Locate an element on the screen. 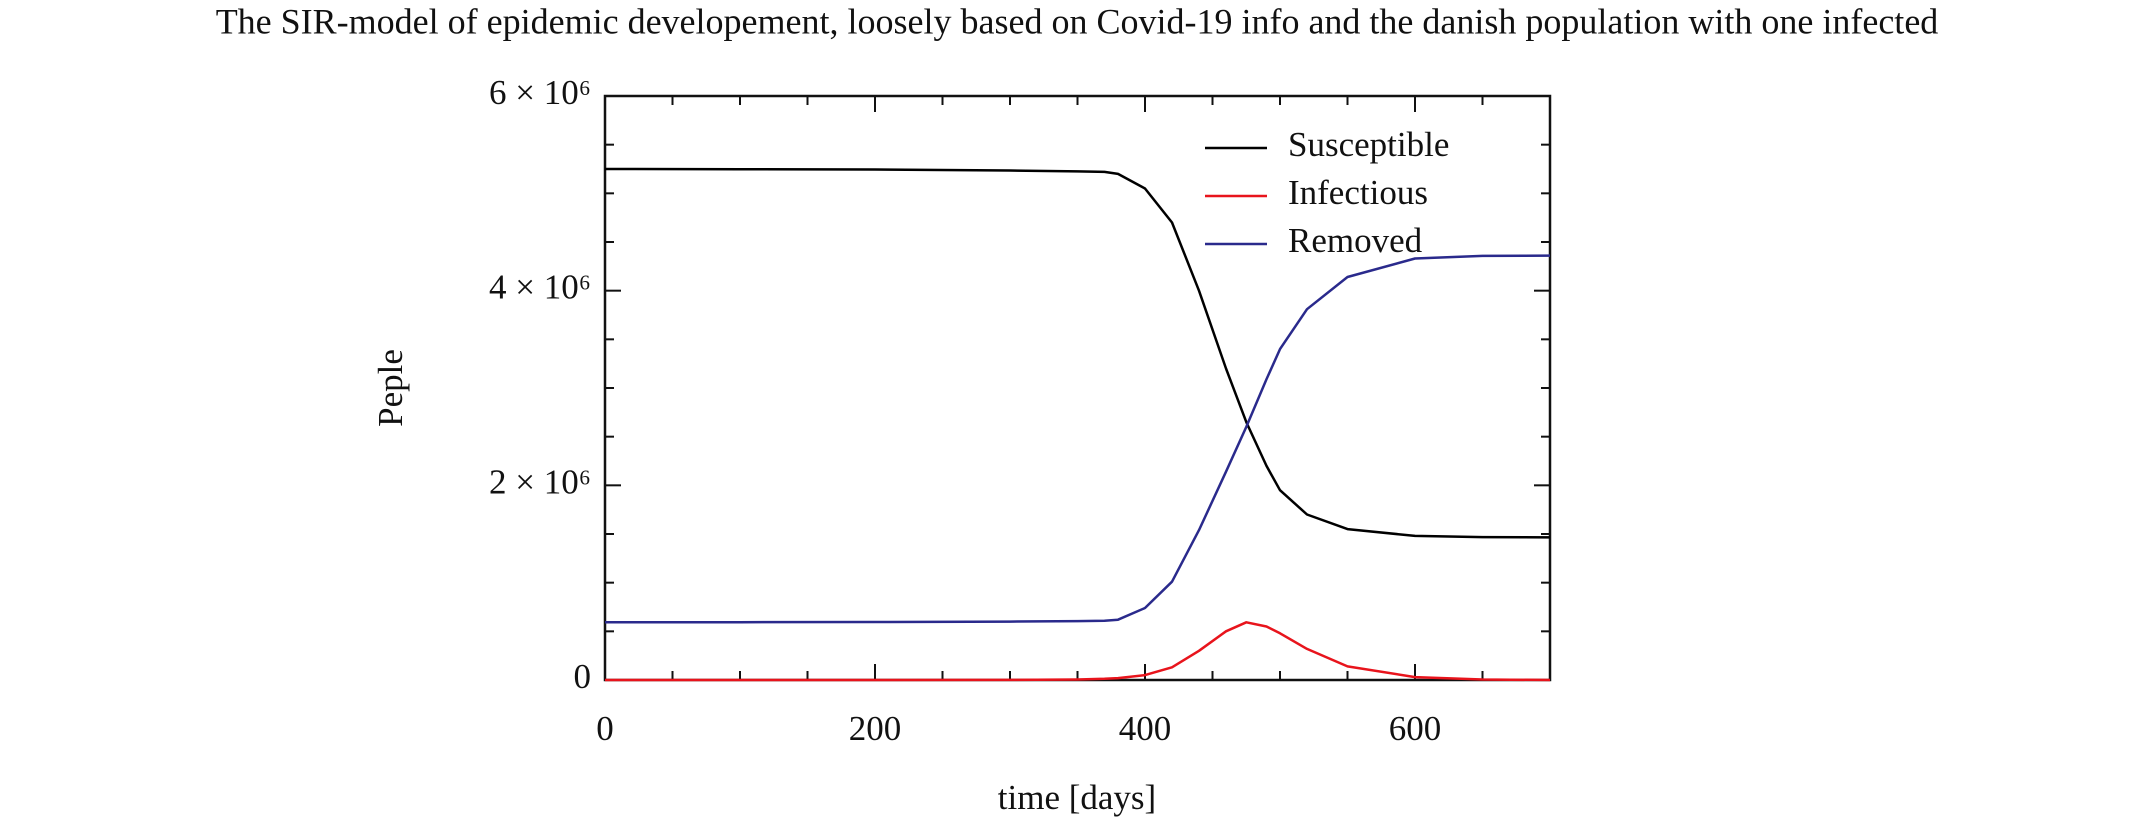 The height and width of the screenshot is (827, 2155). legend-label: Infectious is located at coordinates (1358, 192).